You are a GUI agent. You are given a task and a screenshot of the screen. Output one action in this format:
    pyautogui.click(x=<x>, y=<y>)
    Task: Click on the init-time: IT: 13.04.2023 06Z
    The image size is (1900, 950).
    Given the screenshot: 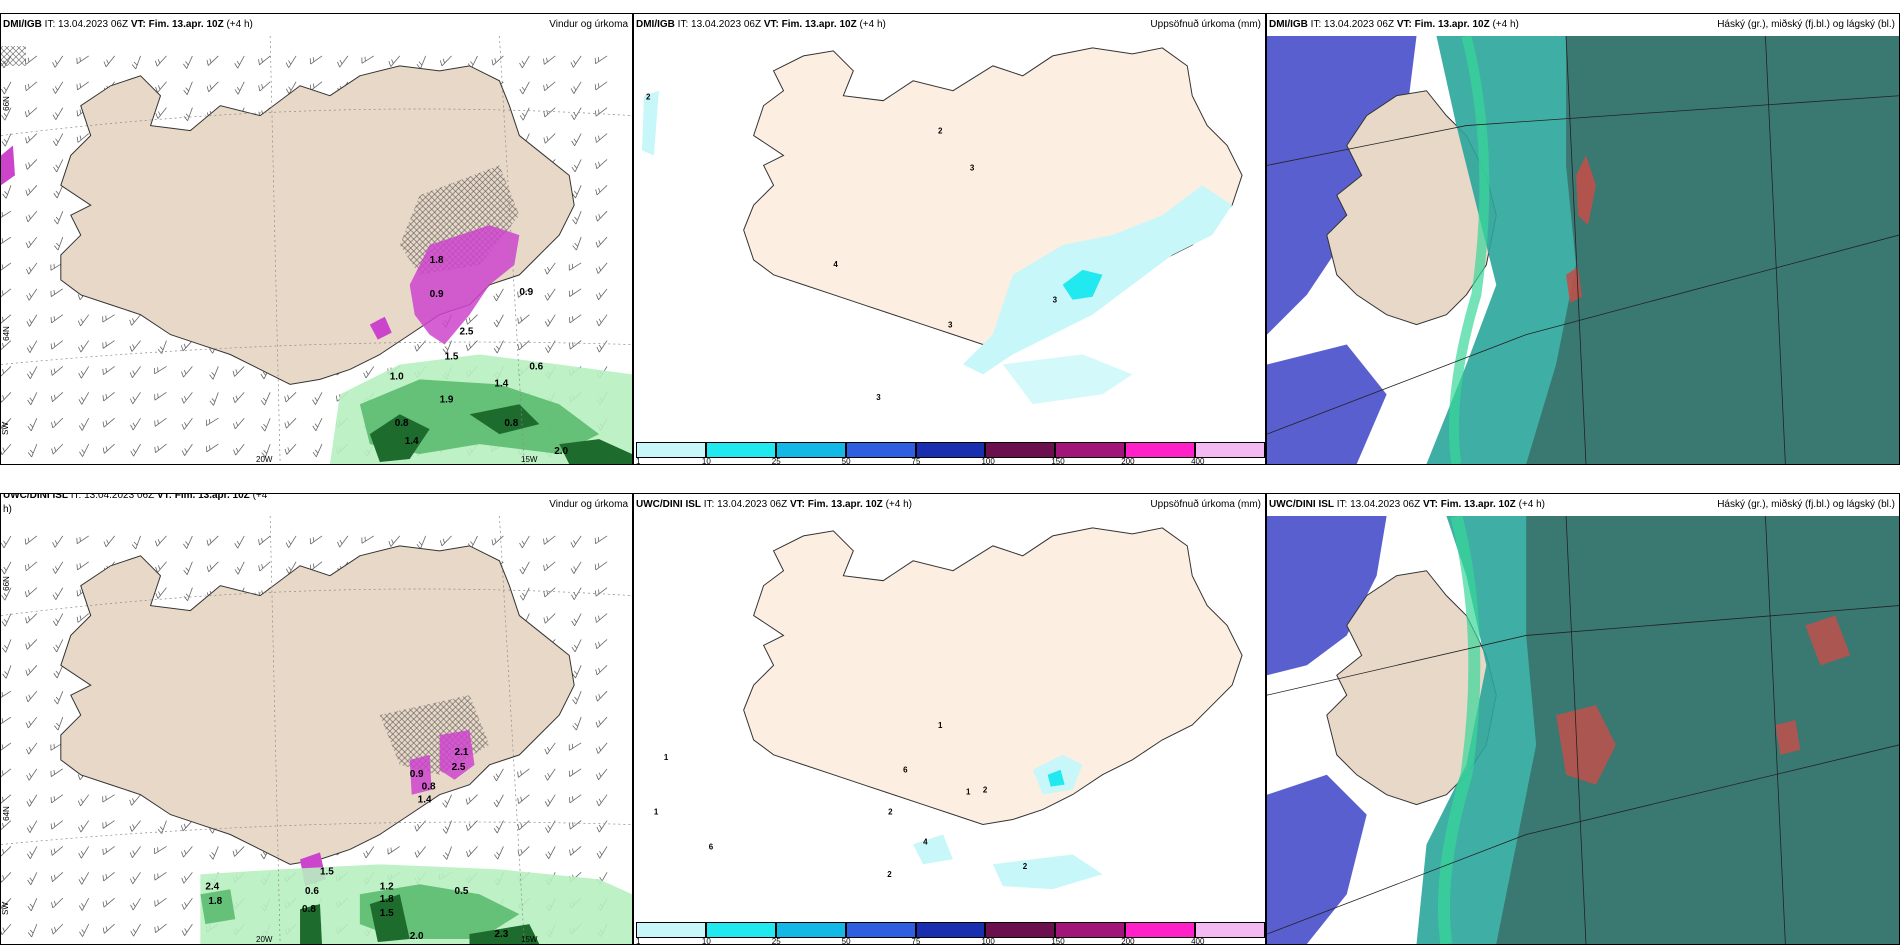 What is the action you would take?
    pyautogui.click(x=86, y=24)
    